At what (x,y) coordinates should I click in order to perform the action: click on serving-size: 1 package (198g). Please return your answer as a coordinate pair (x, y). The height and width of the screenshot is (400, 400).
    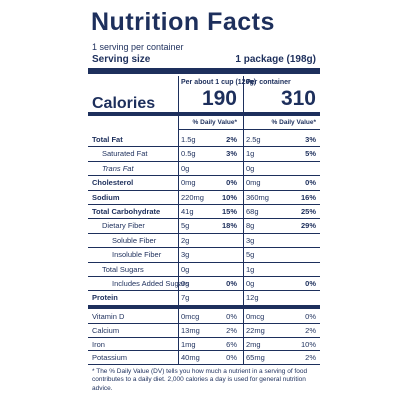
    Looking at the image, I should click on (275, 59).